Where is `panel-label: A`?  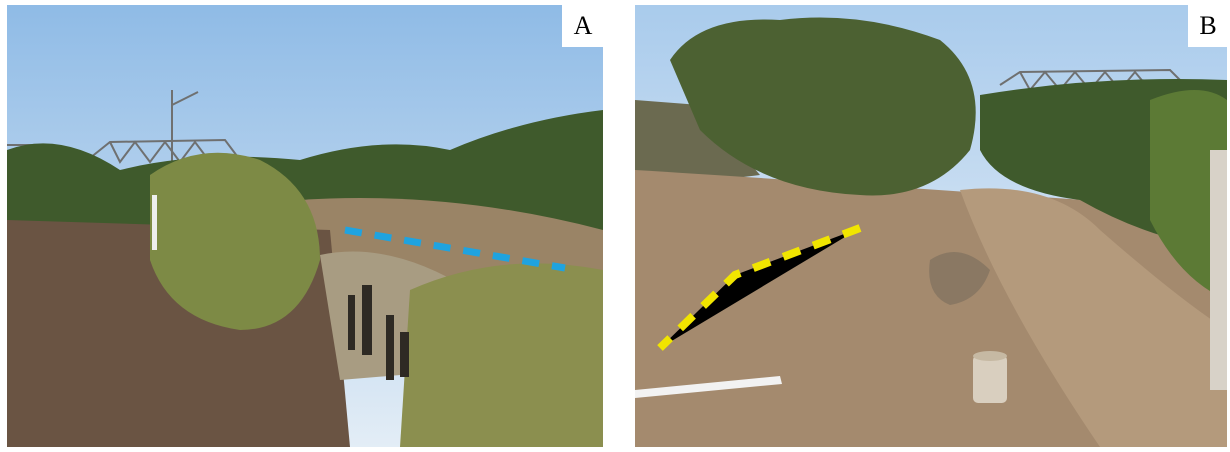
panel-label: A is located at coordinates (583, 25).